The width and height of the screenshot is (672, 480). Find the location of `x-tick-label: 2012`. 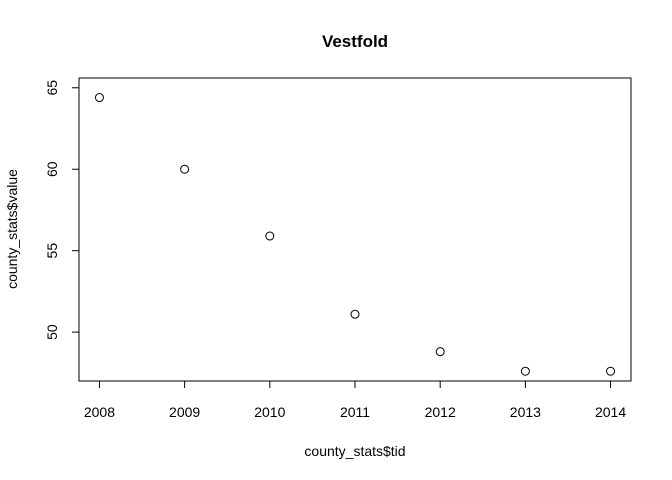

x-tick-label: 2012 is located at coordinates (440, 412).